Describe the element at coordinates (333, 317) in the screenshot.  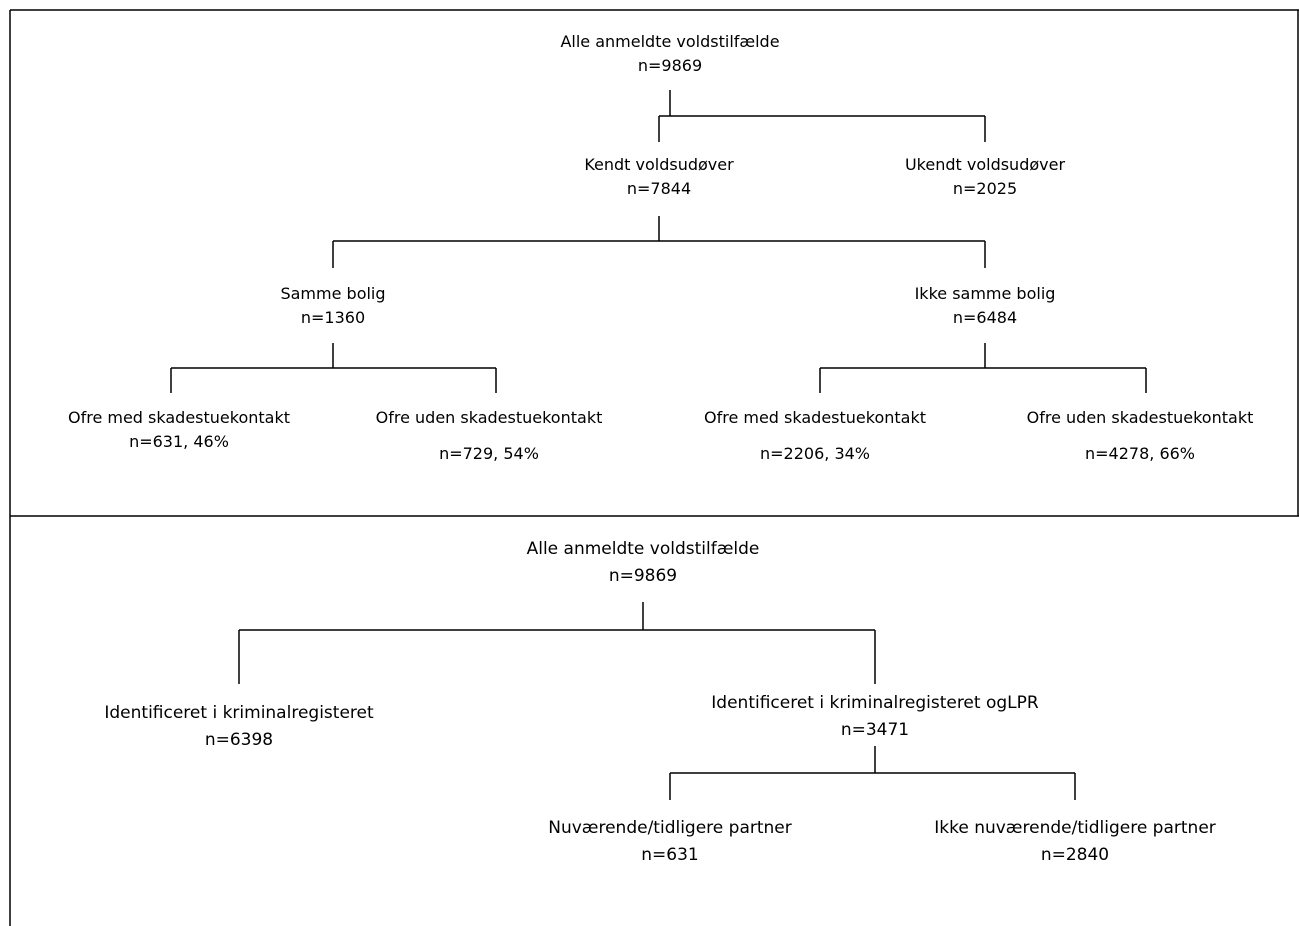
I see `node-count: n=1360` at that location.